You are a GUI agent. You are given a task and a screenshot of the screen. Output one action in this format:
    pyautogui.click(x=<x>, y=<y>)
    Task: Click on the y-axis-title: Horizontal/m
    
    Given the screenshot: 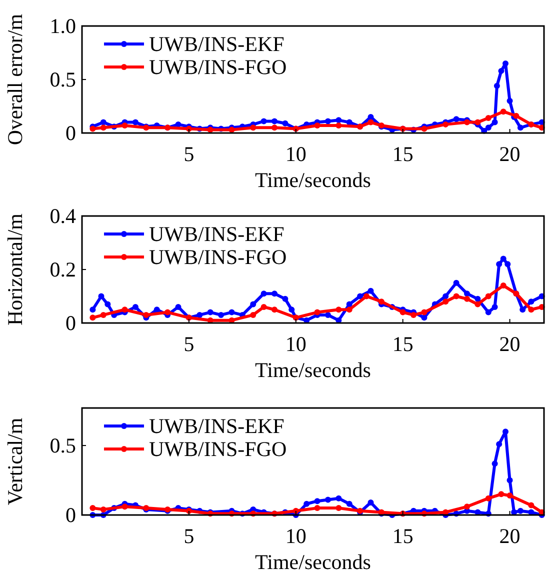 What is the action you would take?
    pyautogui.click(x=15, y=270)
    